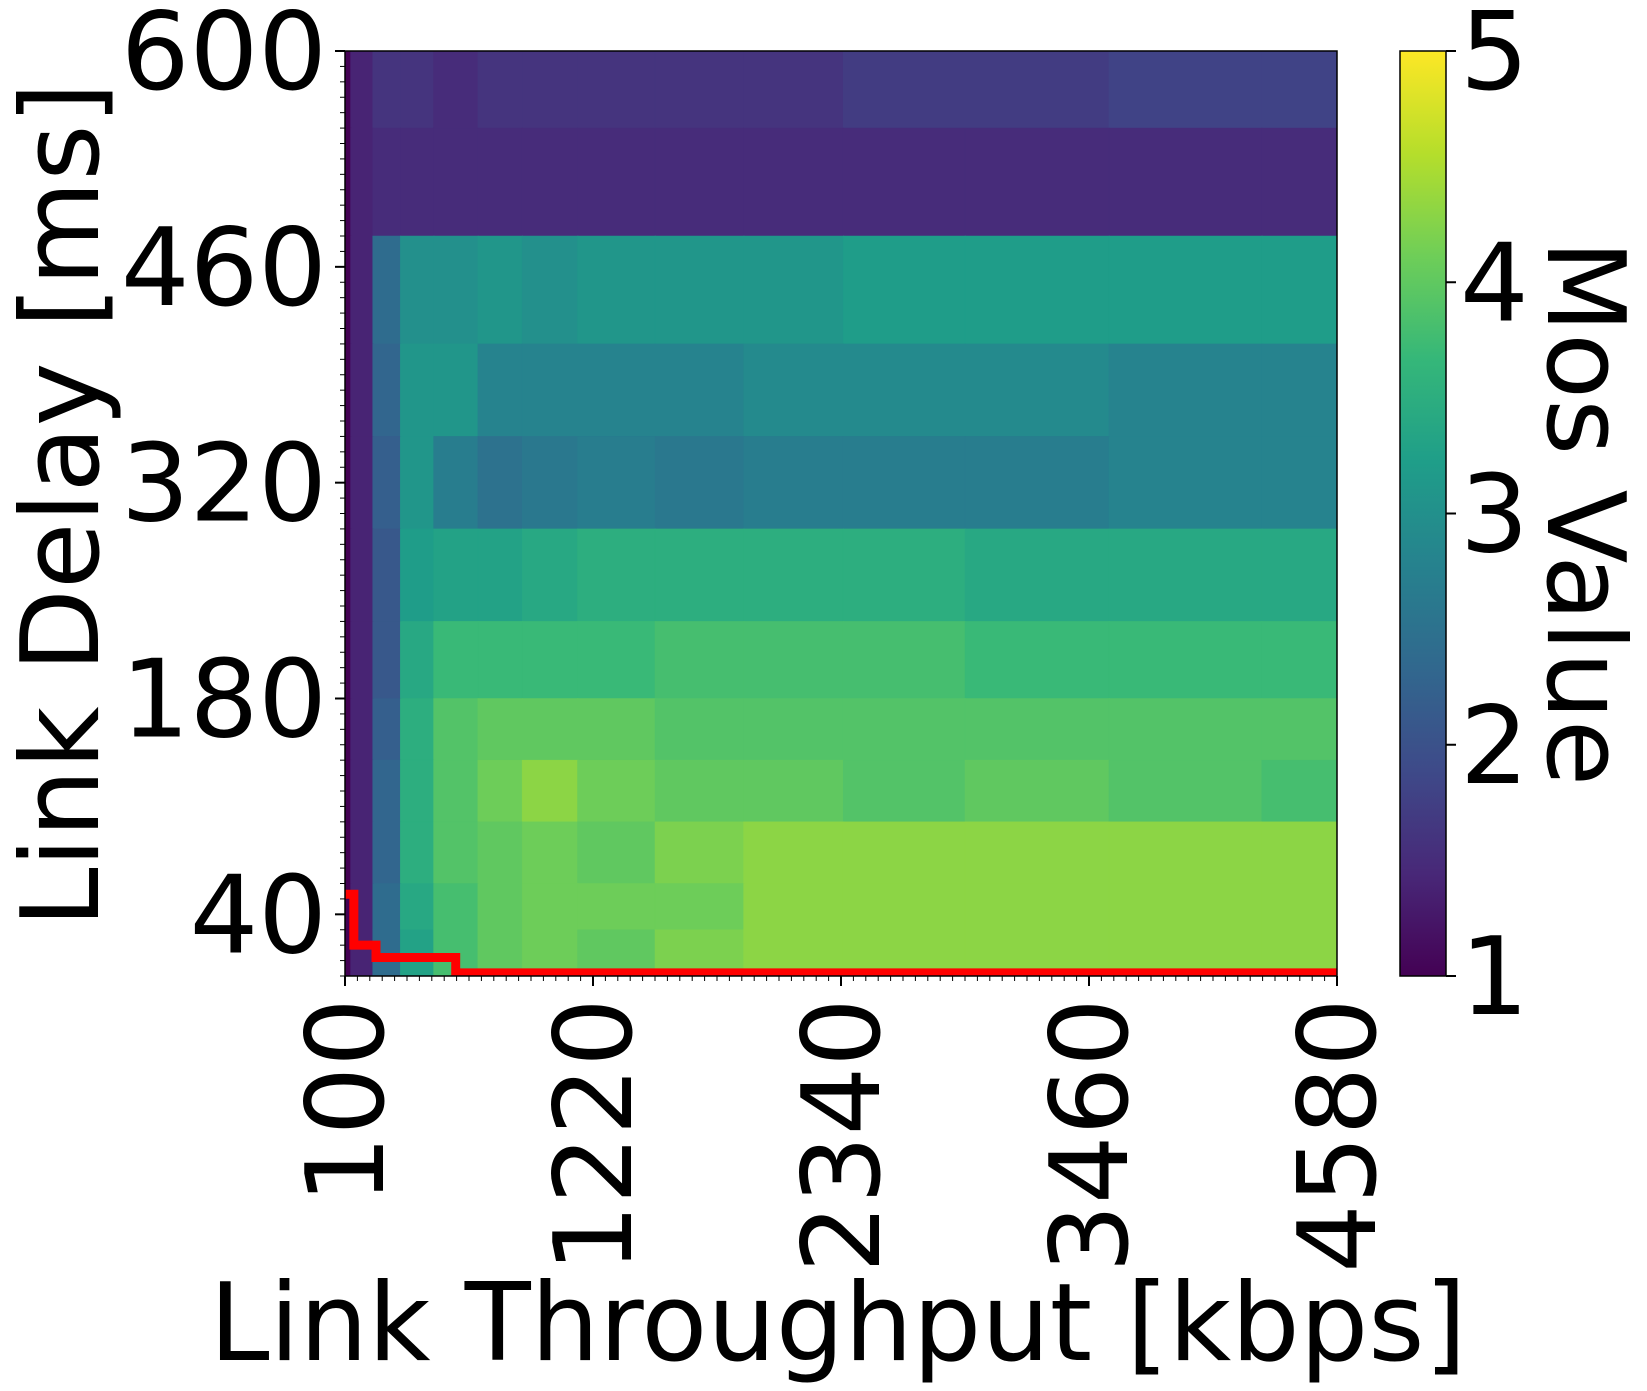 This screenshot has width=1647, height=1391. I want to click on x-axis: 100 1220 2340 3460 4580, so click(842, 1124).